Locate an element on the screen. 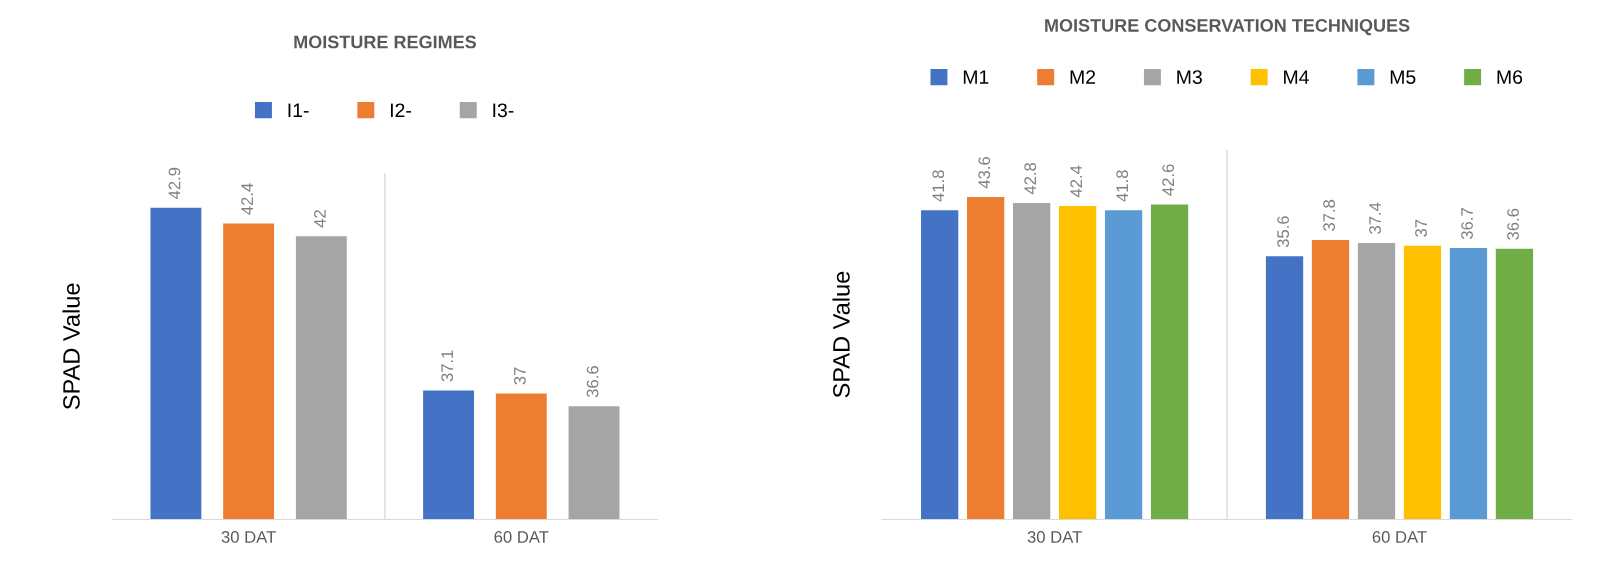  legend-label: I3- is located at coordinates (503, 110).